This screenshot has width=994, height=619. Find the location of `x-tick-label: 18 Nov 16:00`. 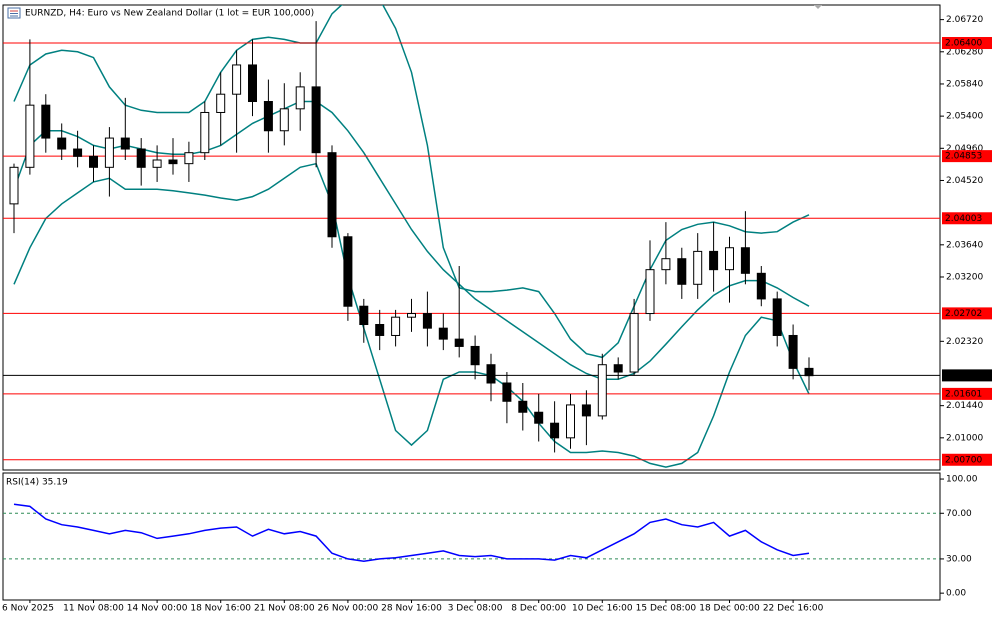

x-tick-label: 18 Nov 16:00 is located at coordinates (220, 609).